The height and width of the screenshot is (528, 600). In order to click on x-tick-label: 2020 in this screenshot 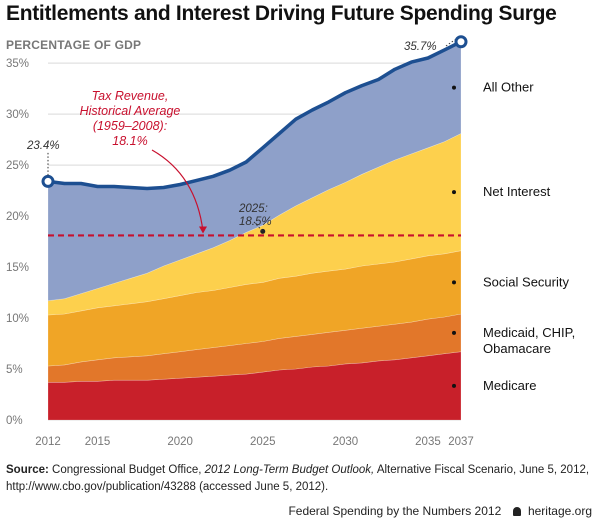, I will do `click(180, 442)`.